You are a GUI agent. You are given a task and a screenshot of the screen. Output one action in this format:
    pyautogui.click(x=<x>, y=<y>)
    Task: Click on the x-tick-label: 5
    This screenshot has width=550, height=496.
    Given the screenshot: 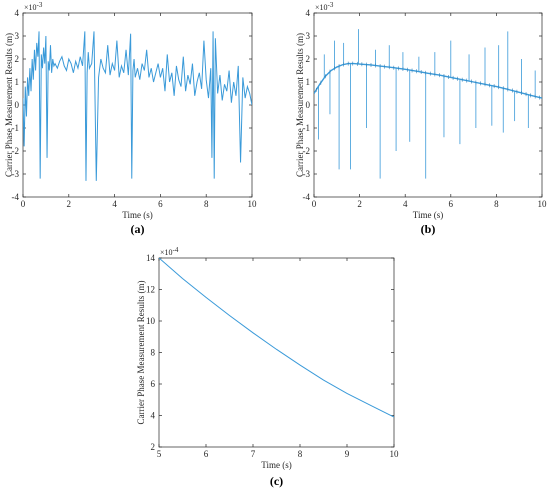 What is the action you would take?
    pyautogui.click(x=159, y=454)
    